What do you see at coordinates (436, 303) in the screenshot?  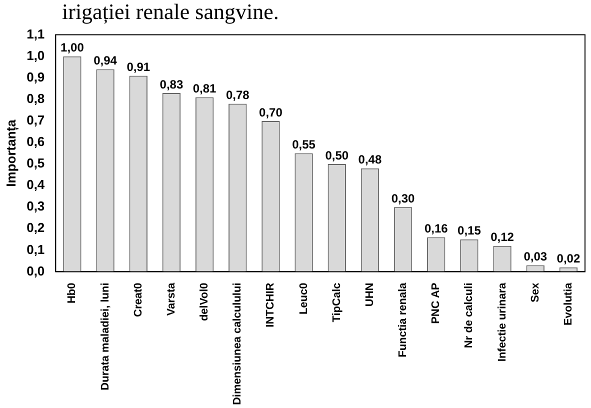 I see `x-tick-label: PNC AP` at bounding box center [436, 303].